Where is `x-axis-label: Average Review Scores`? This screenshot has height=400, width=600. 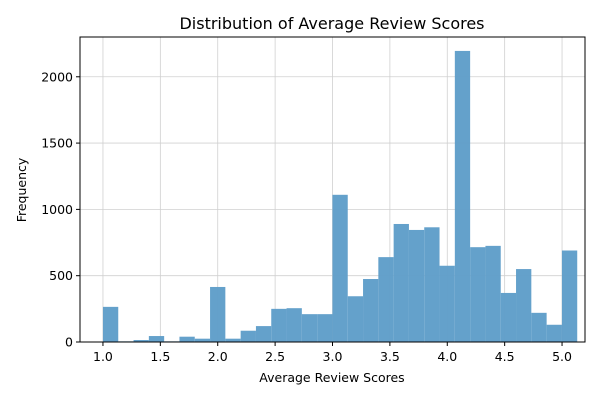
x-axis-label: Average Review Scores is located at coordinates (331, 377).